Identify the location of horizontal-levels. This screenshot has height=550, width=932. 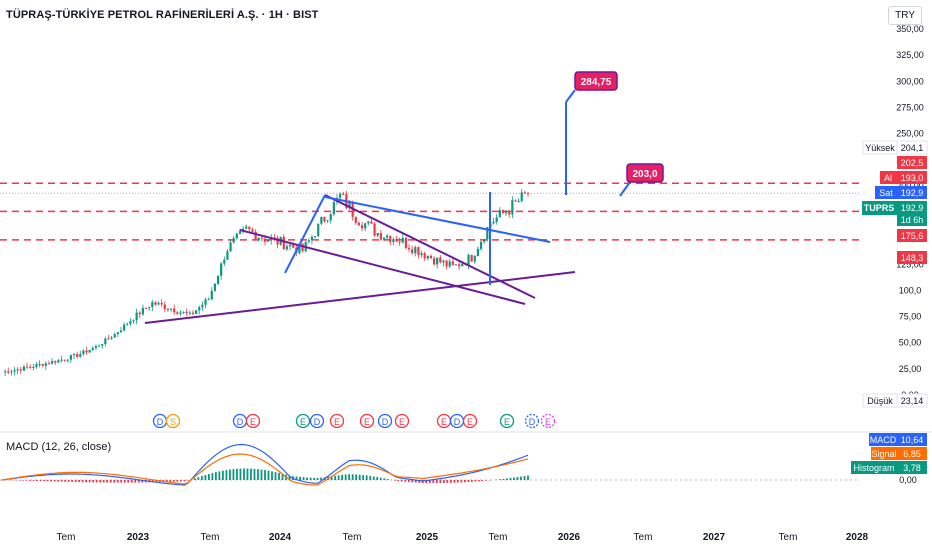
(430, 211).